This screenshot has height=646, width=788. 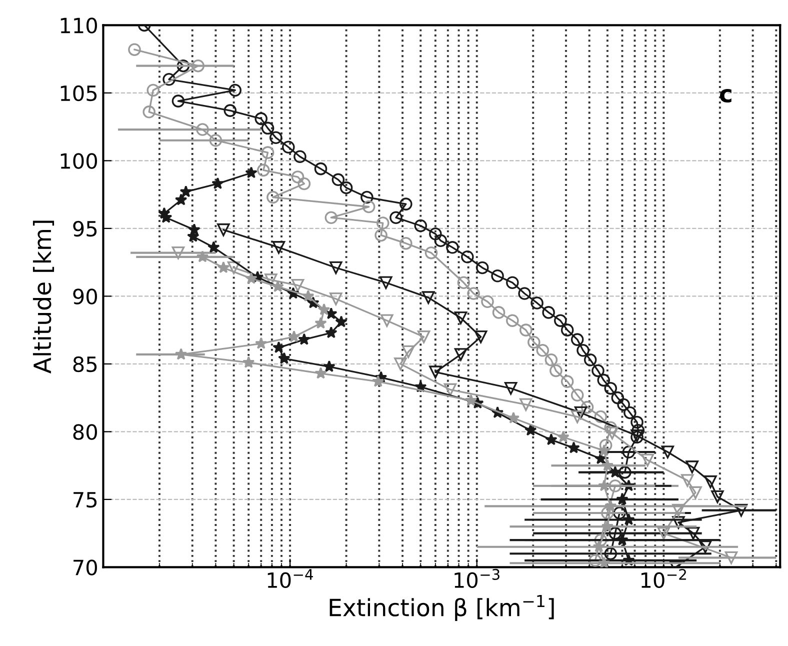 I want to click on y-axis-title: Altitude [km], so click(x=43, y=297).